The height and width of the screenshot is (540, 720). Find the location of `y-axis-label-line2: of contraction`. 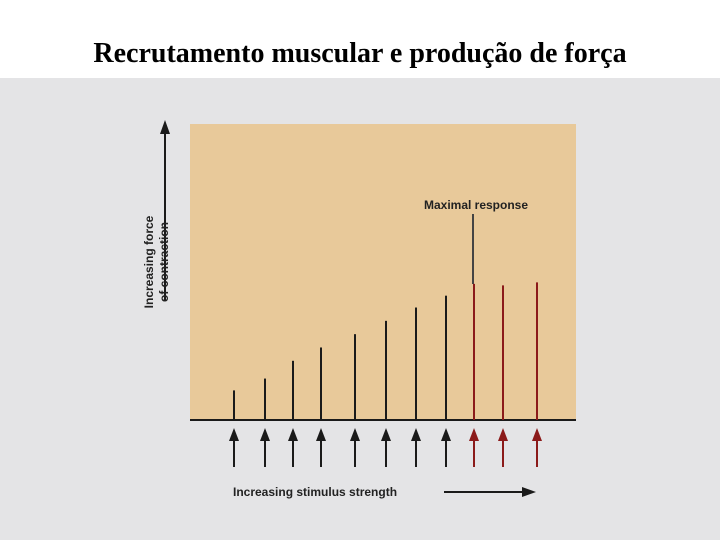

y-axis-label-line2: of contraction is located at coordinates (164, 262).